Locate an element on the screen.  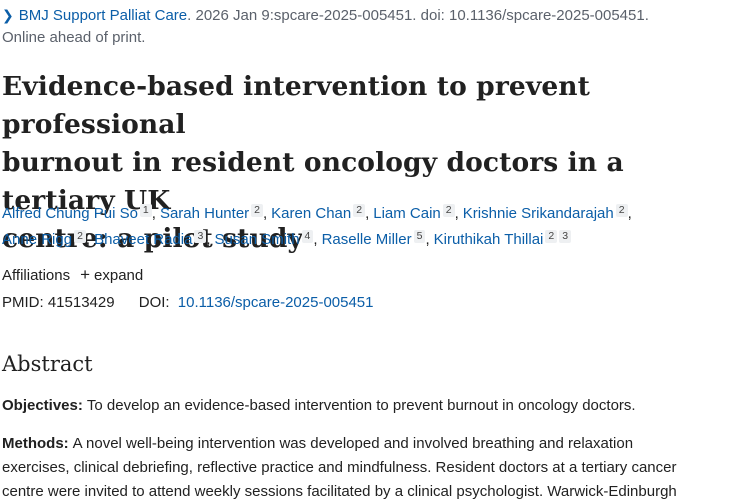
affiliation-badge: 4 is located at coordinates (307, 236).